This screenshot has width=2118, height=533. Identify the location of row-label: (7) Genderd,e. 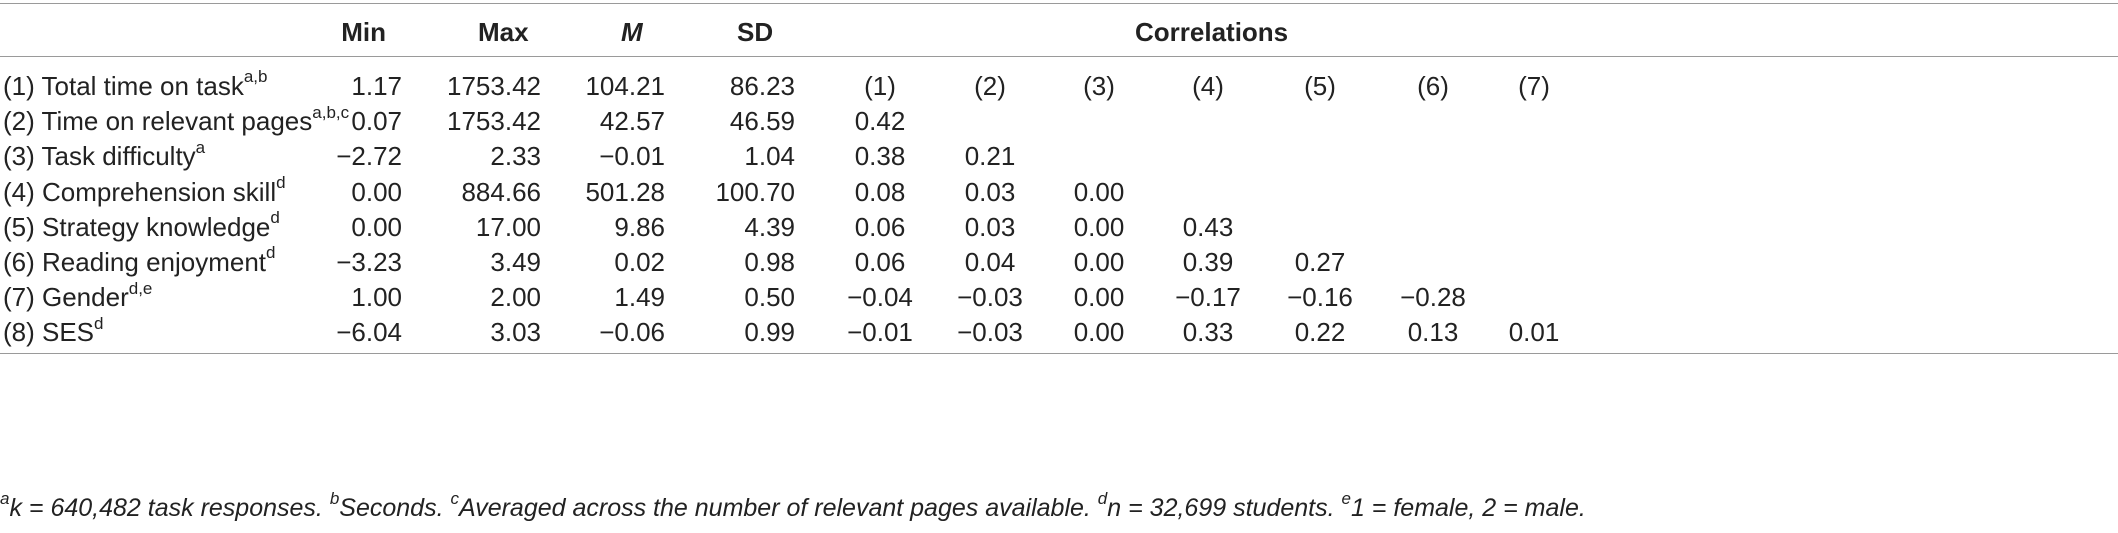
(78, 295).